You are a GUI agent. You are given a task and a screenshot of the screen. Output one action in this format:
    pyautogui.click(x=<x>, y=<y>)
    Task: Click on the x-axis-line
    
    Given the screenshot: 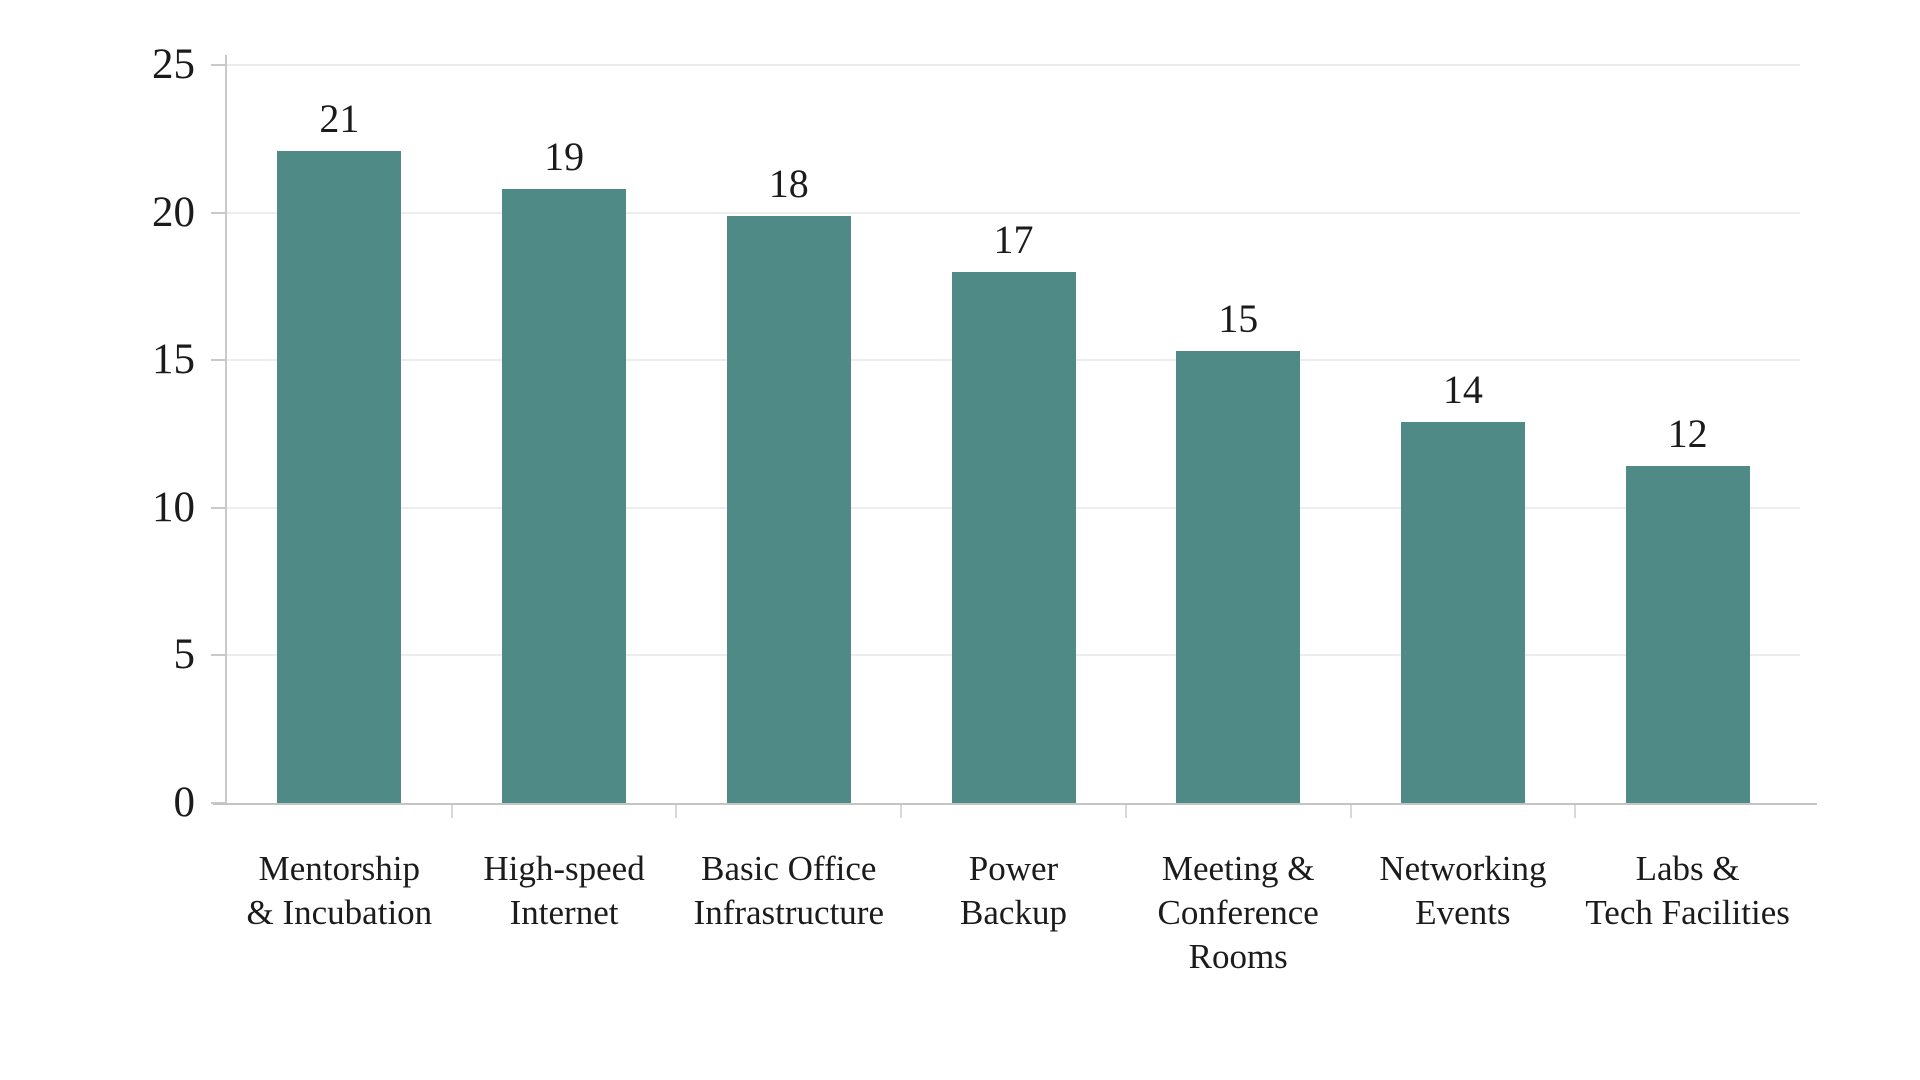 What is the action you would take?
    pyautogui.click(x=1015, y=804)
    